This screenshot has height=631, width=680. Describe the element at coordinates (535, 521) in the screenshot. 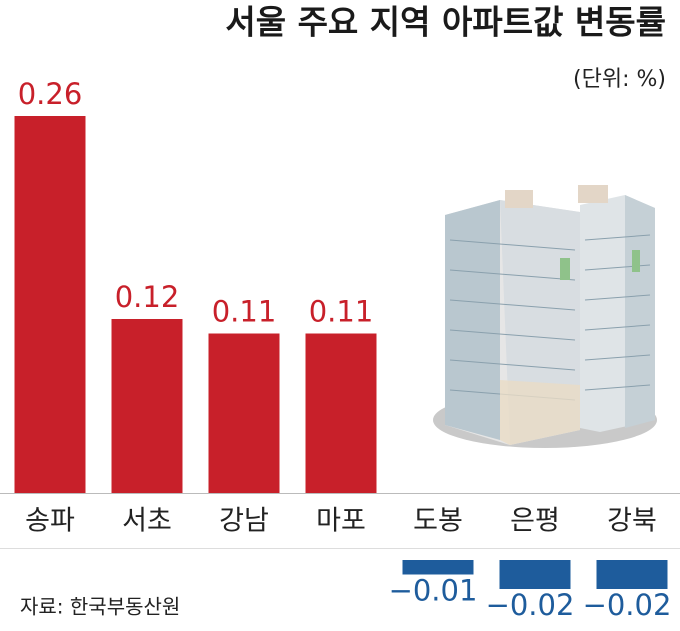

I see `x-tick-label: 은평` at that location.